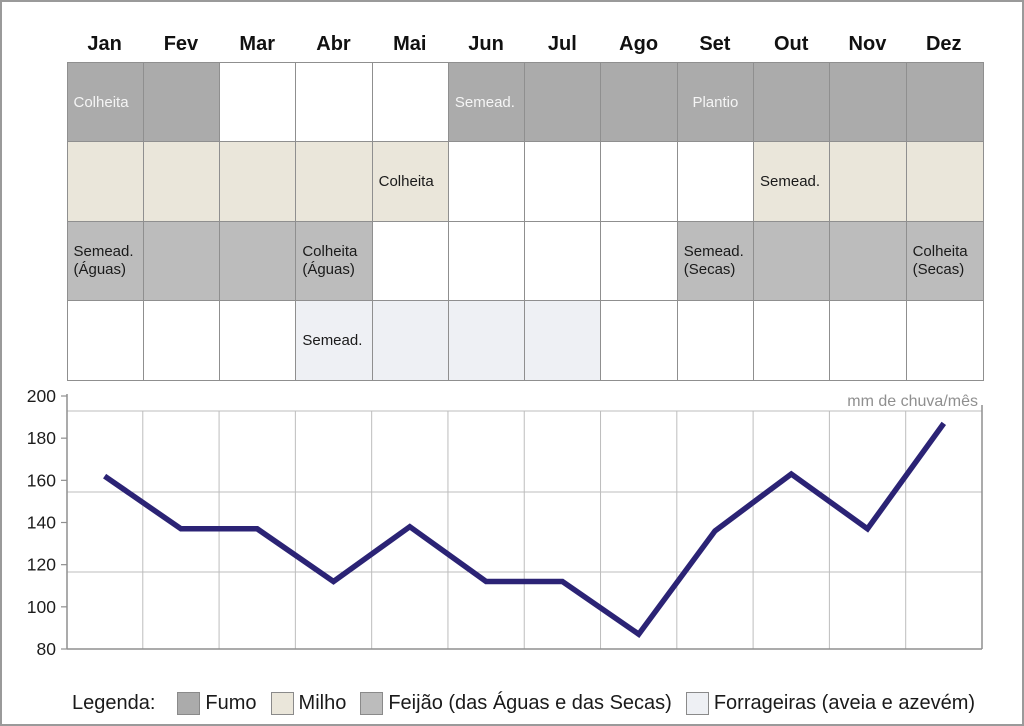  Describe the element at coordinates (639, 182) in the screenshot. I see `cell-milho-ago` at that location.